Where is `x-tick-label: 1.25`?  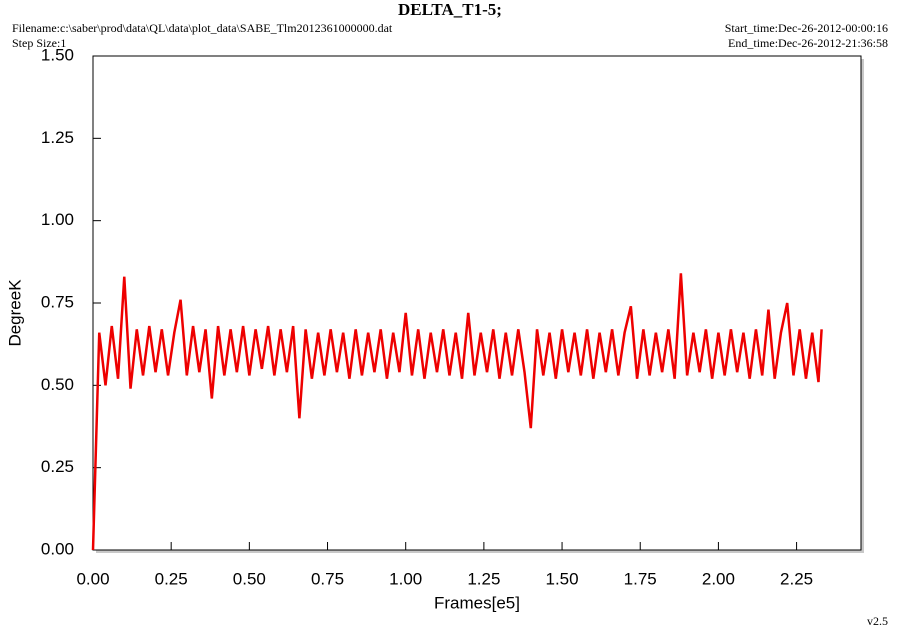
x-tick-label: 1.25 is located at coordinates (483, 578).